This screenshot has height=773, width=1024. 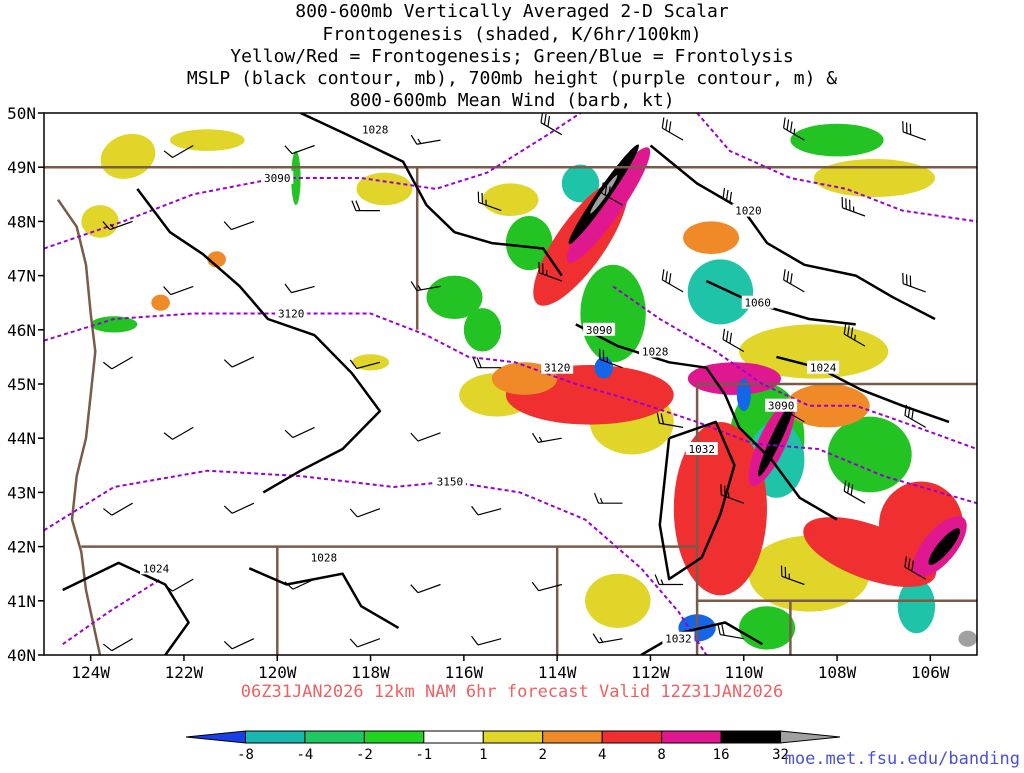 What do you see at coordinates (542, 755) in the screenshot?
I see `colorbar-label-5: 2` at bounding box center [542, 755].